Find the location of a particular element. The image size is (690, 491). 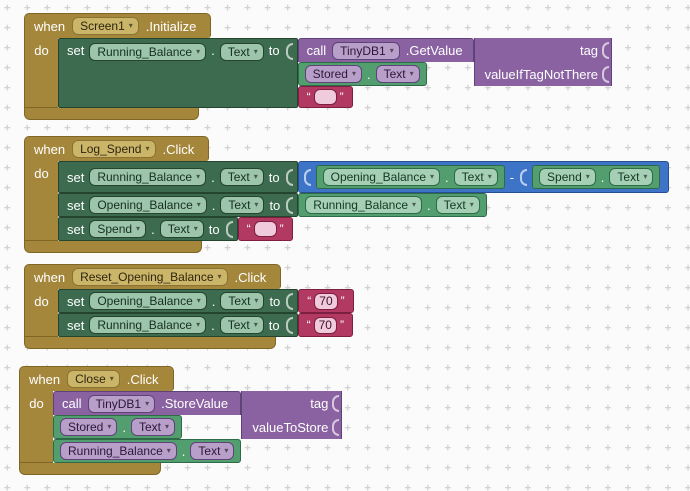

event-body: call TinyDB1 ▾ .StoreValue tag Stored is located at coordinates (198, 427).